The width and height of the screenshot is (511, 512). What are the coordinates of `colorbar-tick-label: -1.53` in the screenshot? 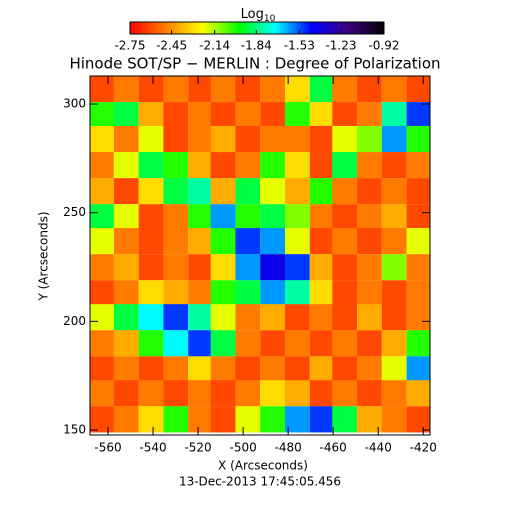 It's located at (299, 46).